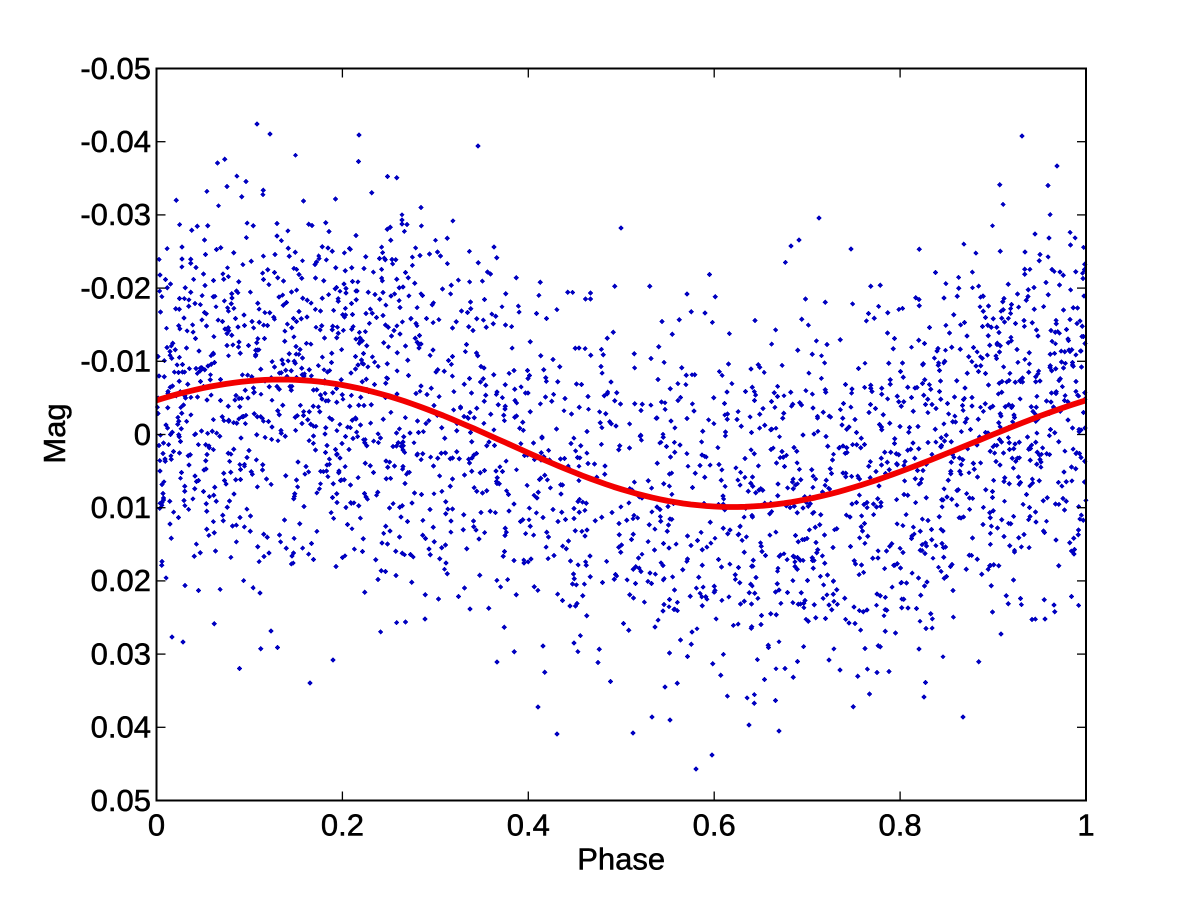  I want to click on svg-text: 0.01, so click(121, 507).